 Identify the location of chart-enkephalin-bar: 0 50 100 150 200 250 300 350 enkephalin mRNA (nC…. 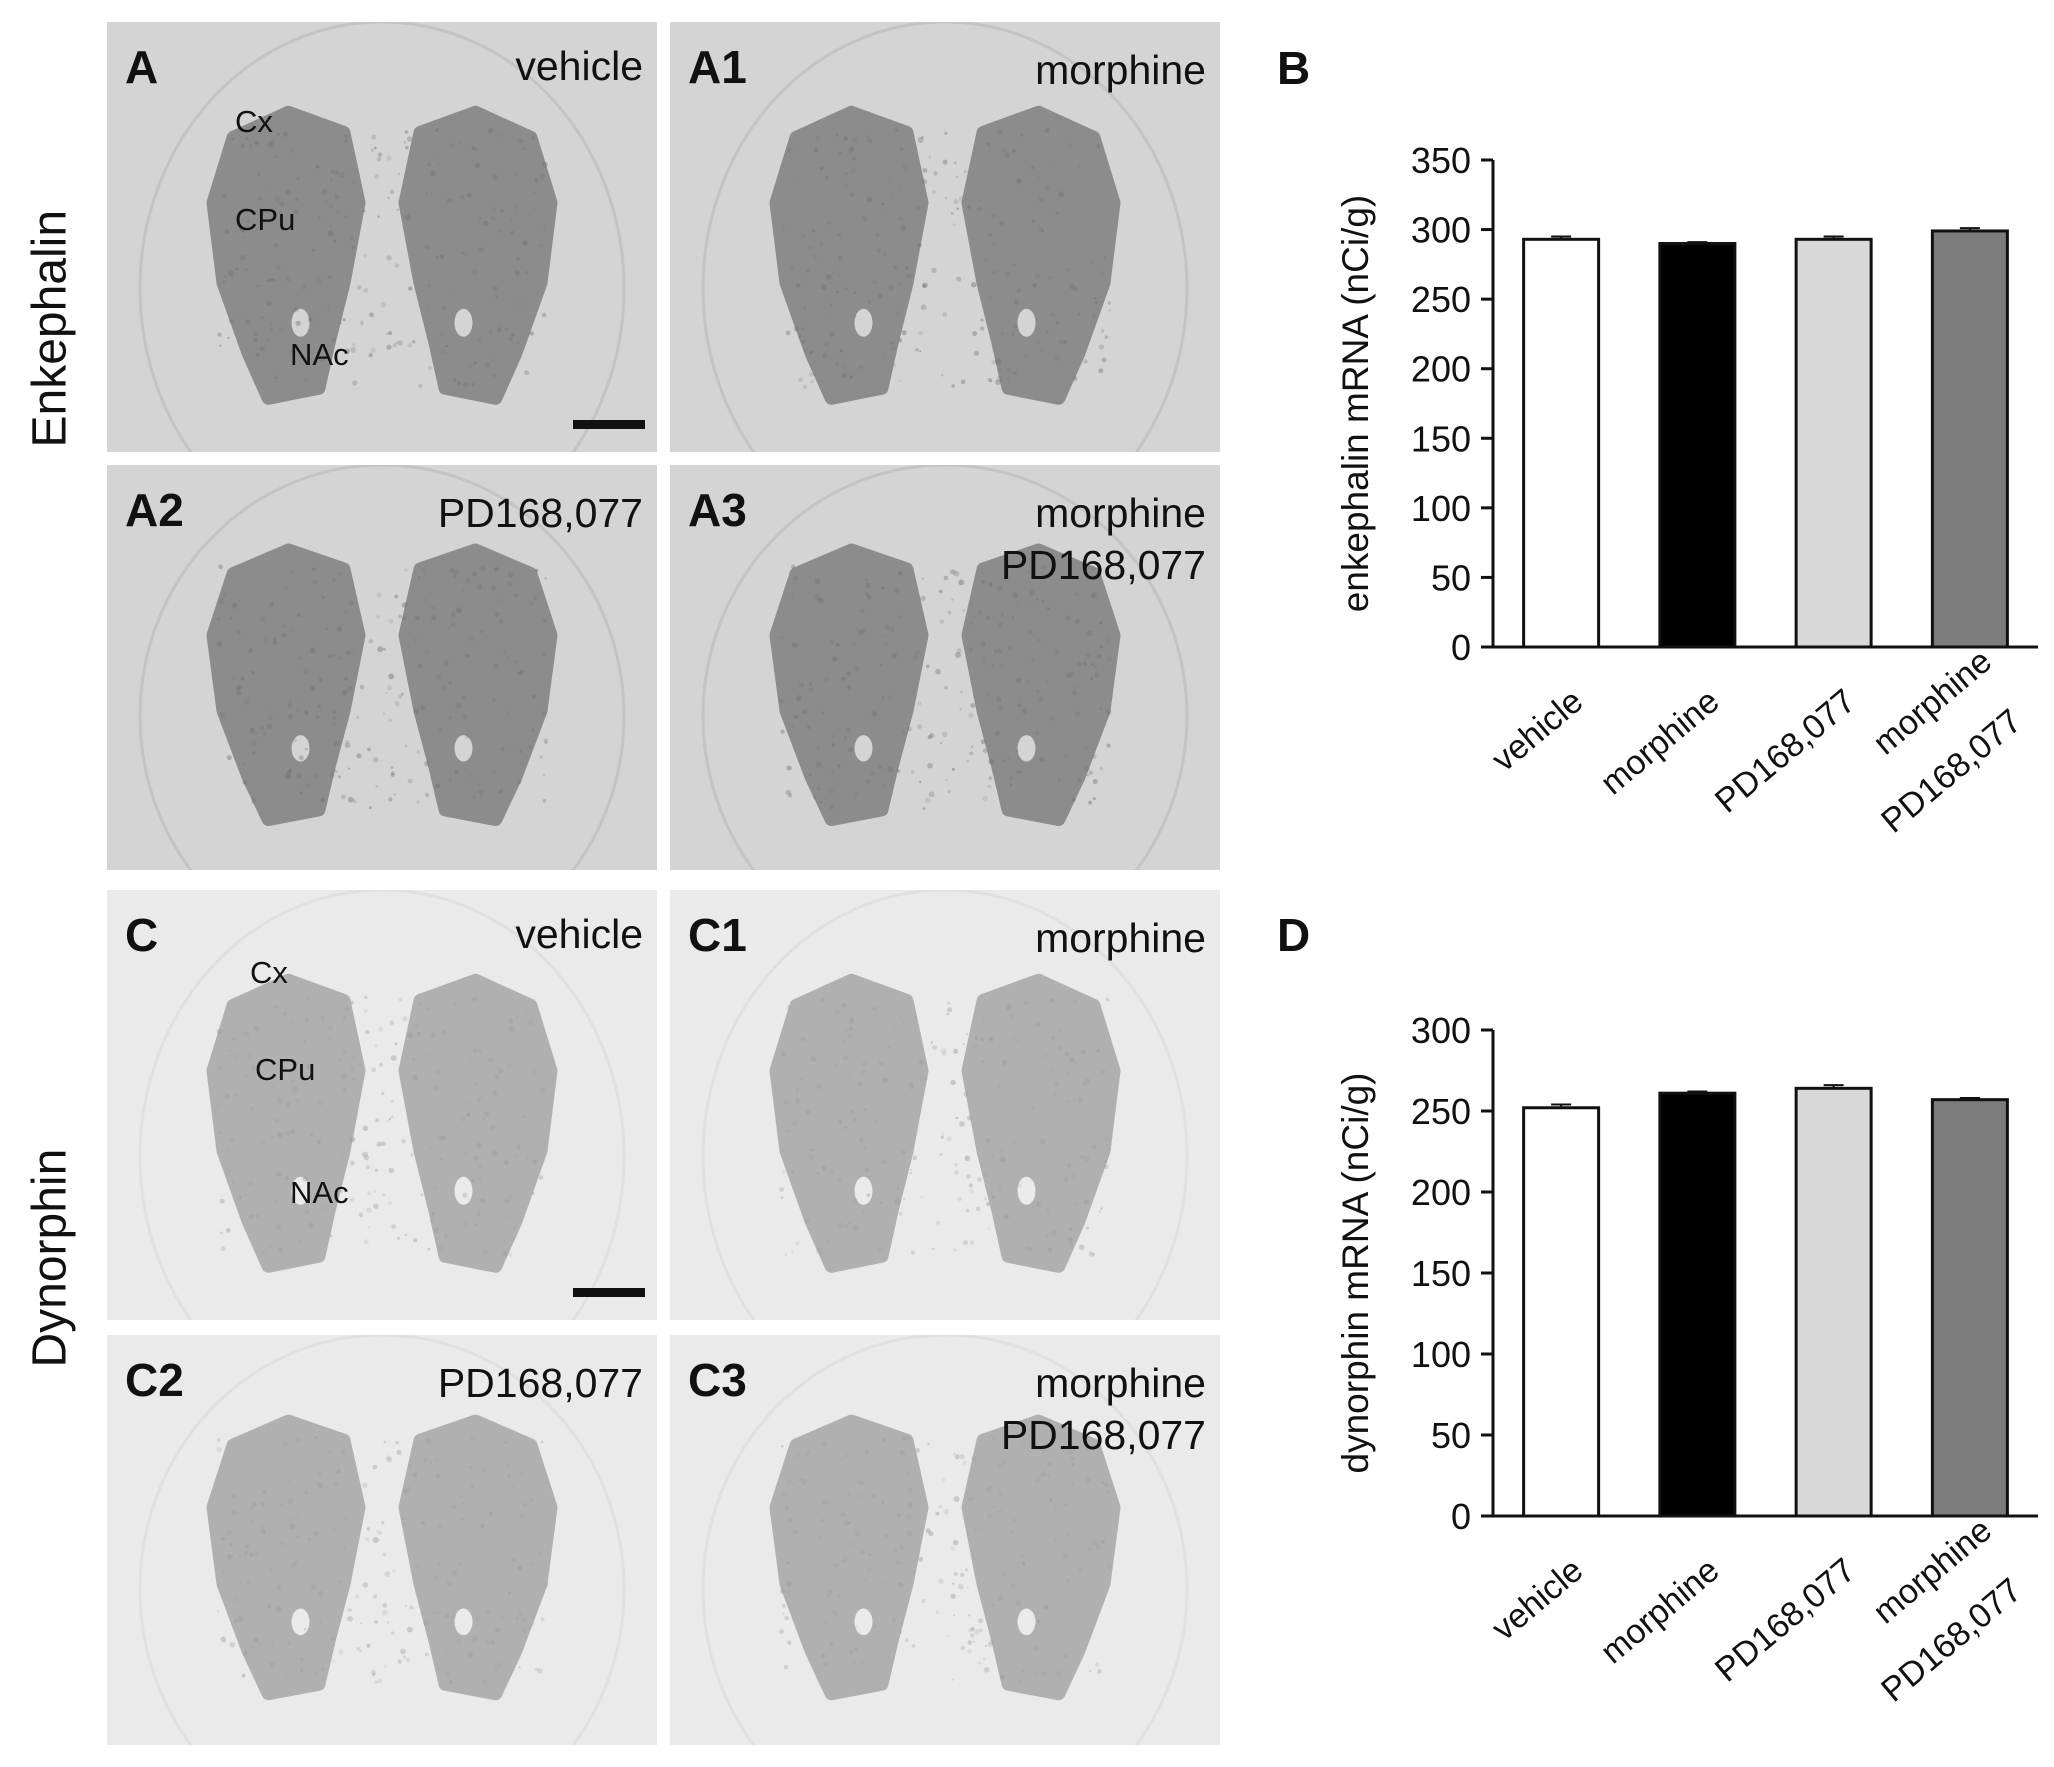
(1686, 490).